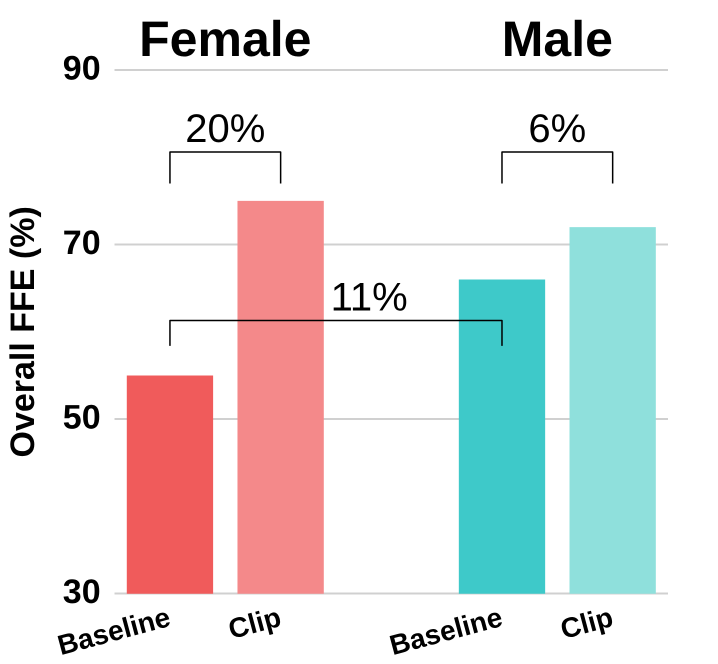  I want to click on annotation: 20%, so click(225, 129).